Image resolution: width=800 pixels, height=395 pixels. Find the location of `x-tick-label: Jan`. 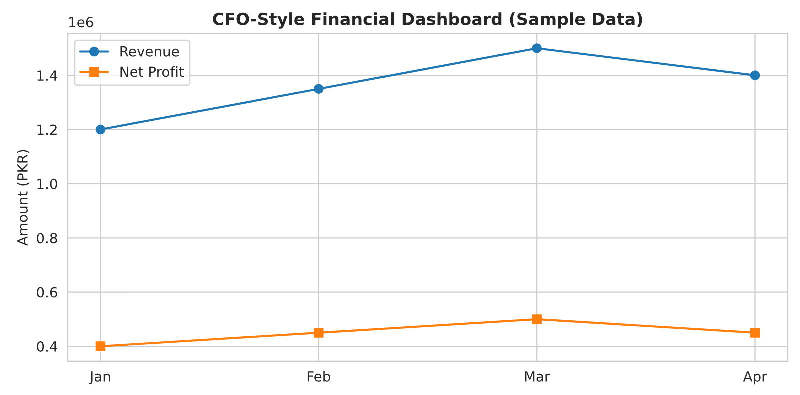

x-tick-label: Jan is located at coordinates (99, 378).